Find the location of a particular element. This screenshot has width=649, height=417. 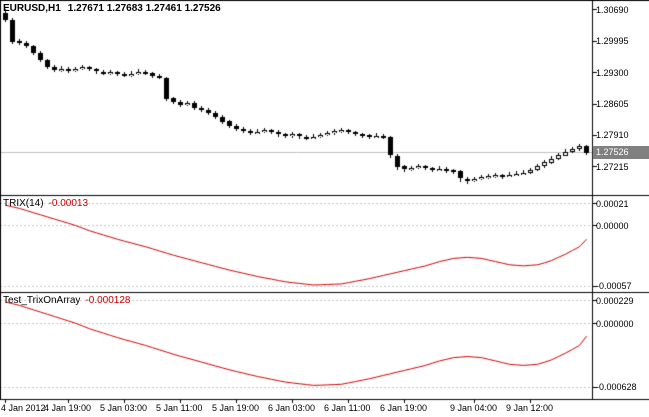

trix-value: -0.00013 is located at coordinates (68, 203).